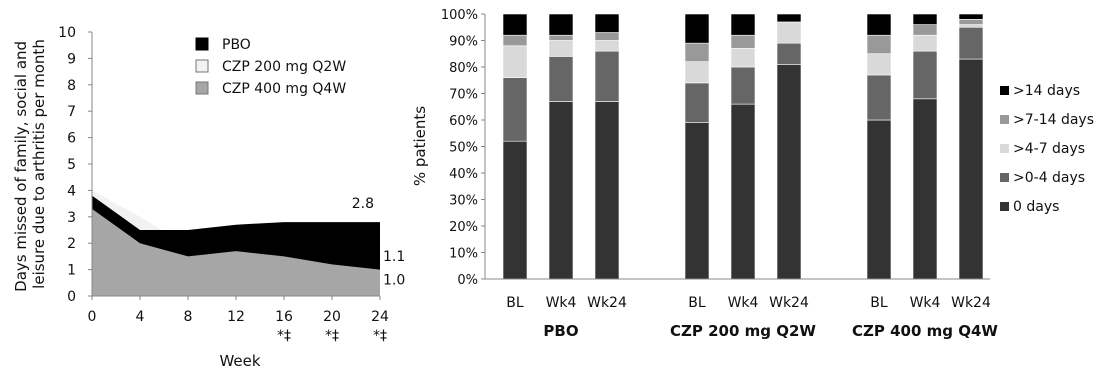 Image resolution: width=1107 pixels, height=371 pixels. Describe the element at coordinates (463, 254) in the screenshot. I see `right-y-tick-label: 10%` at that location.